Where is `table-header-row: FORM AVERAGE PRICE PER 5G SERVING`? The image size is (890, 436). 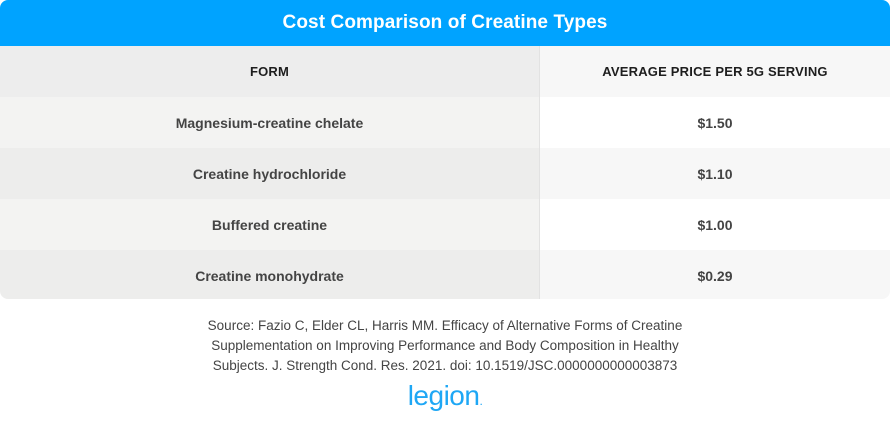 table-header-row: FORM AVERAGE PRICE PER 5G SERVING is located at coordinates (445, 71).